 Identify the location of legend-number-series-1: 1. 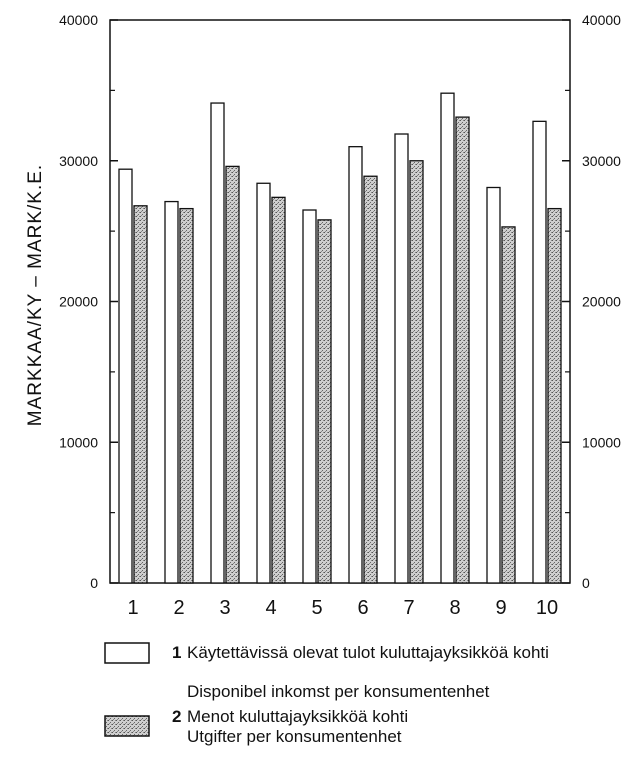
(176, 652).